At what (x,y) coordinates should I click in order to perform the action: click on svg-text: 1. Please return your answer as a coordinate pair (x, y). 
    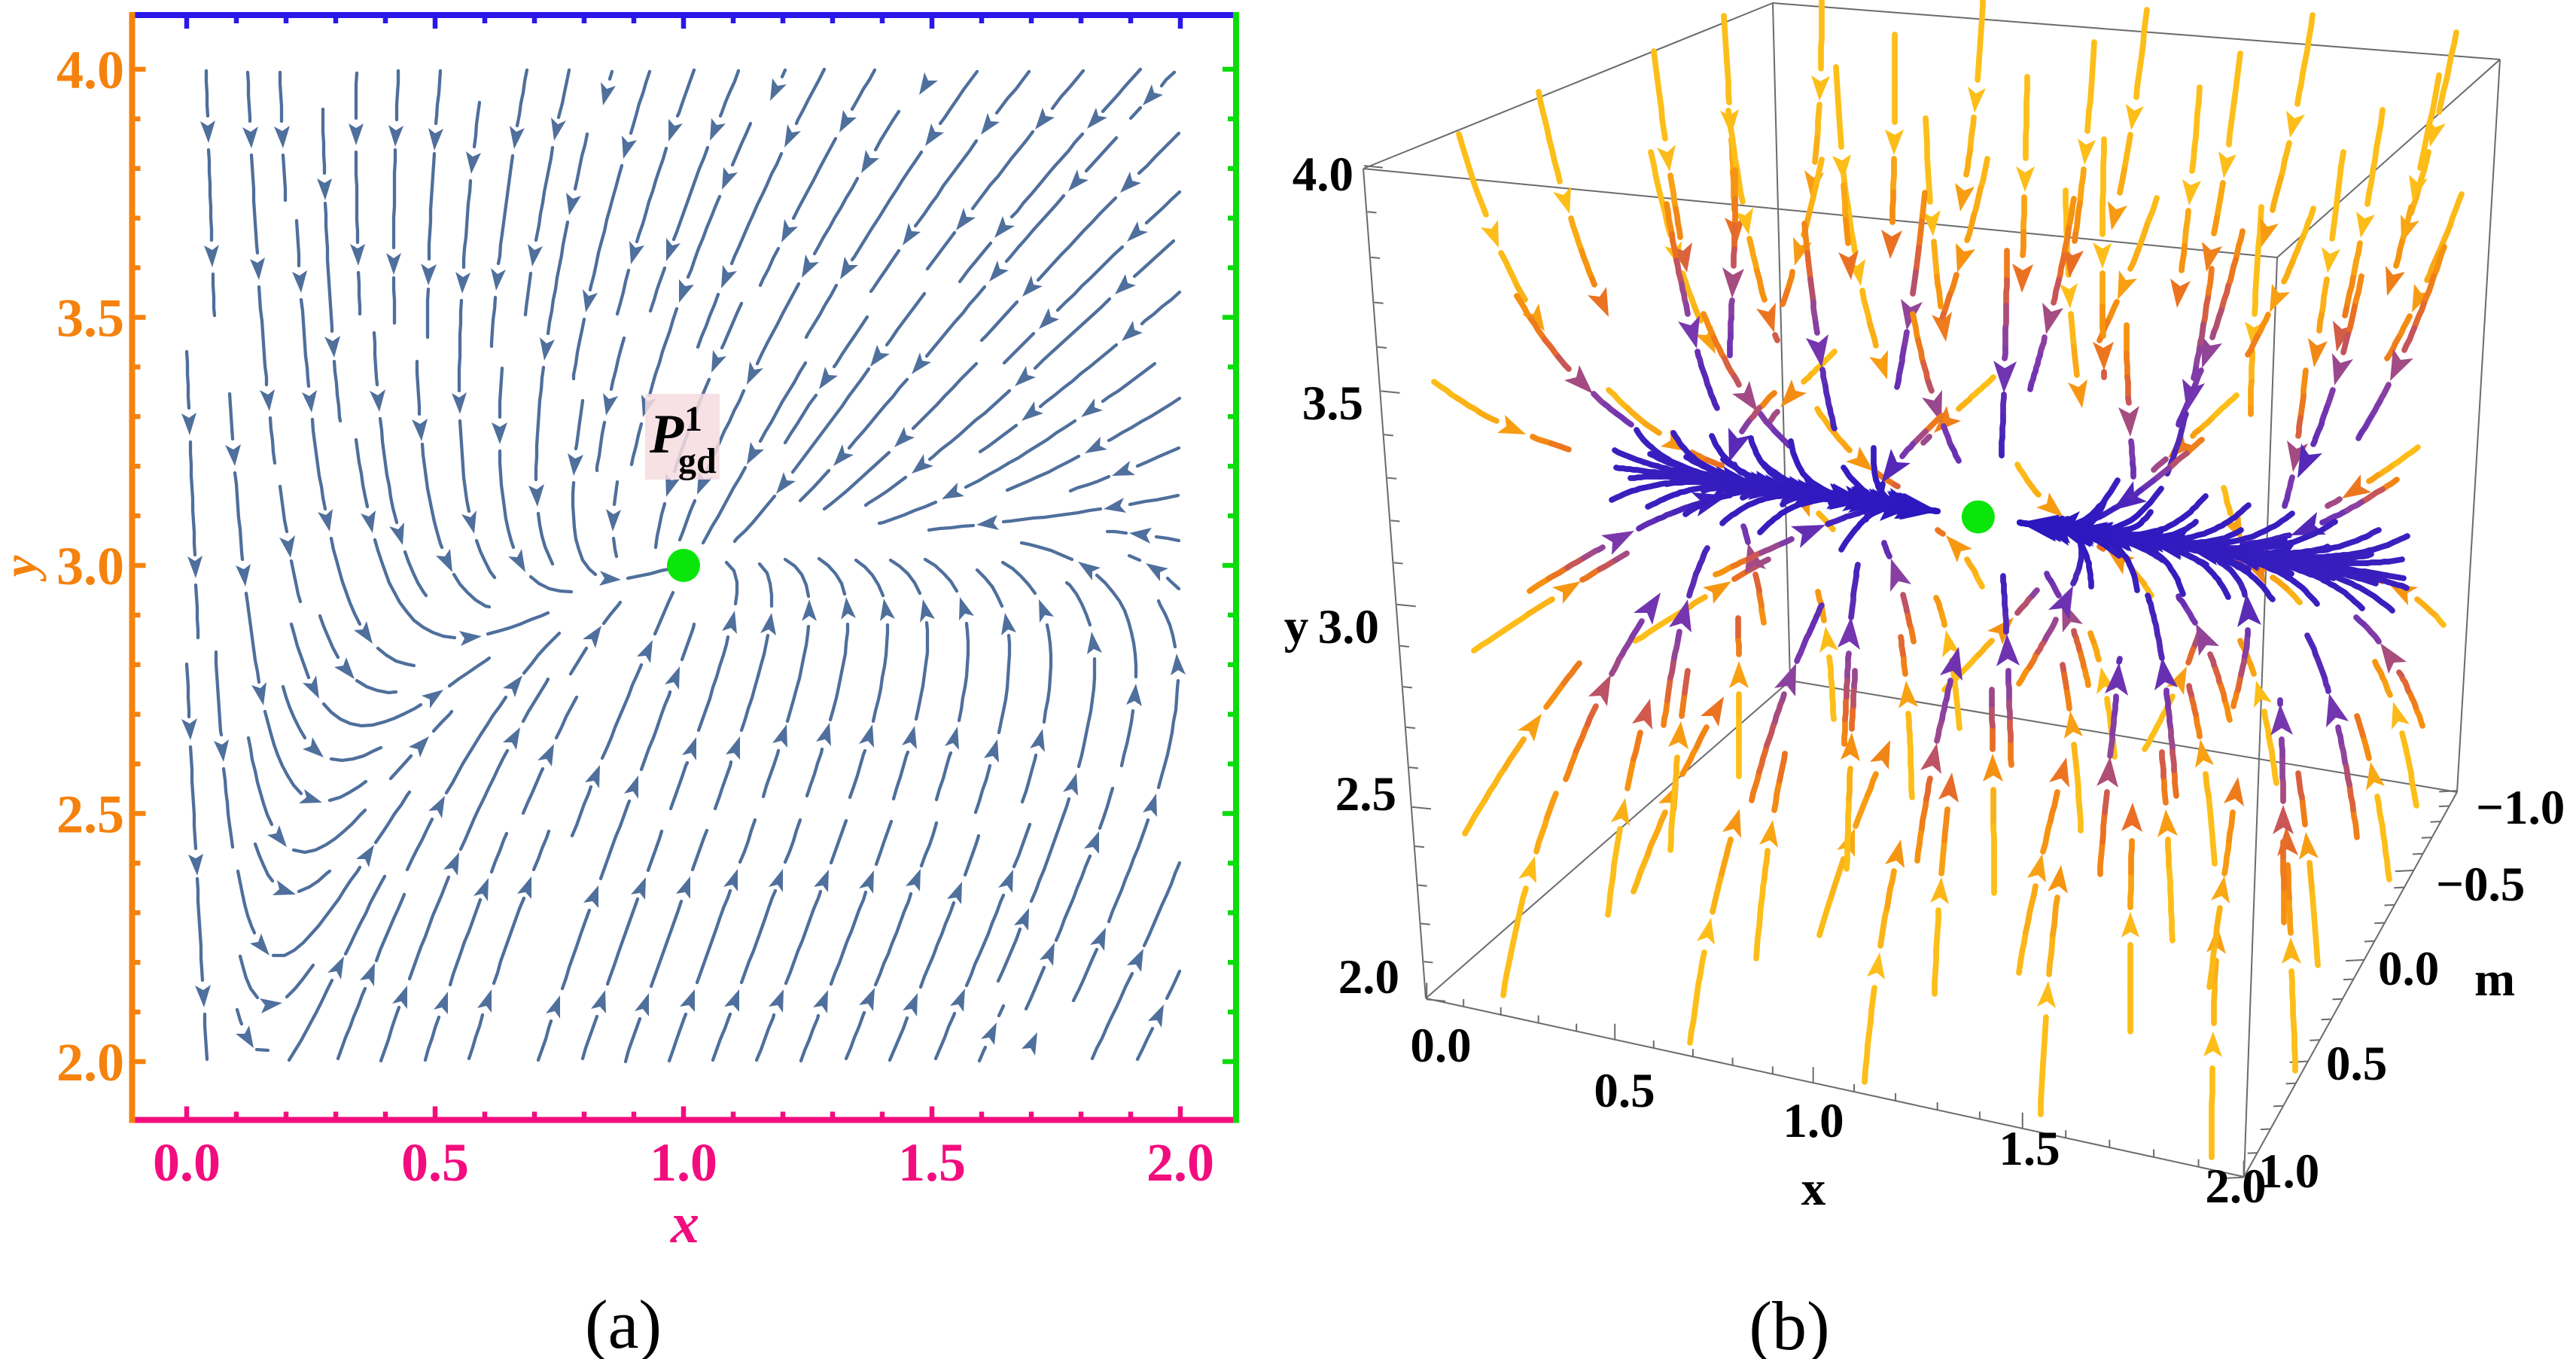
    Looking at the image, I should click on (693, 419).